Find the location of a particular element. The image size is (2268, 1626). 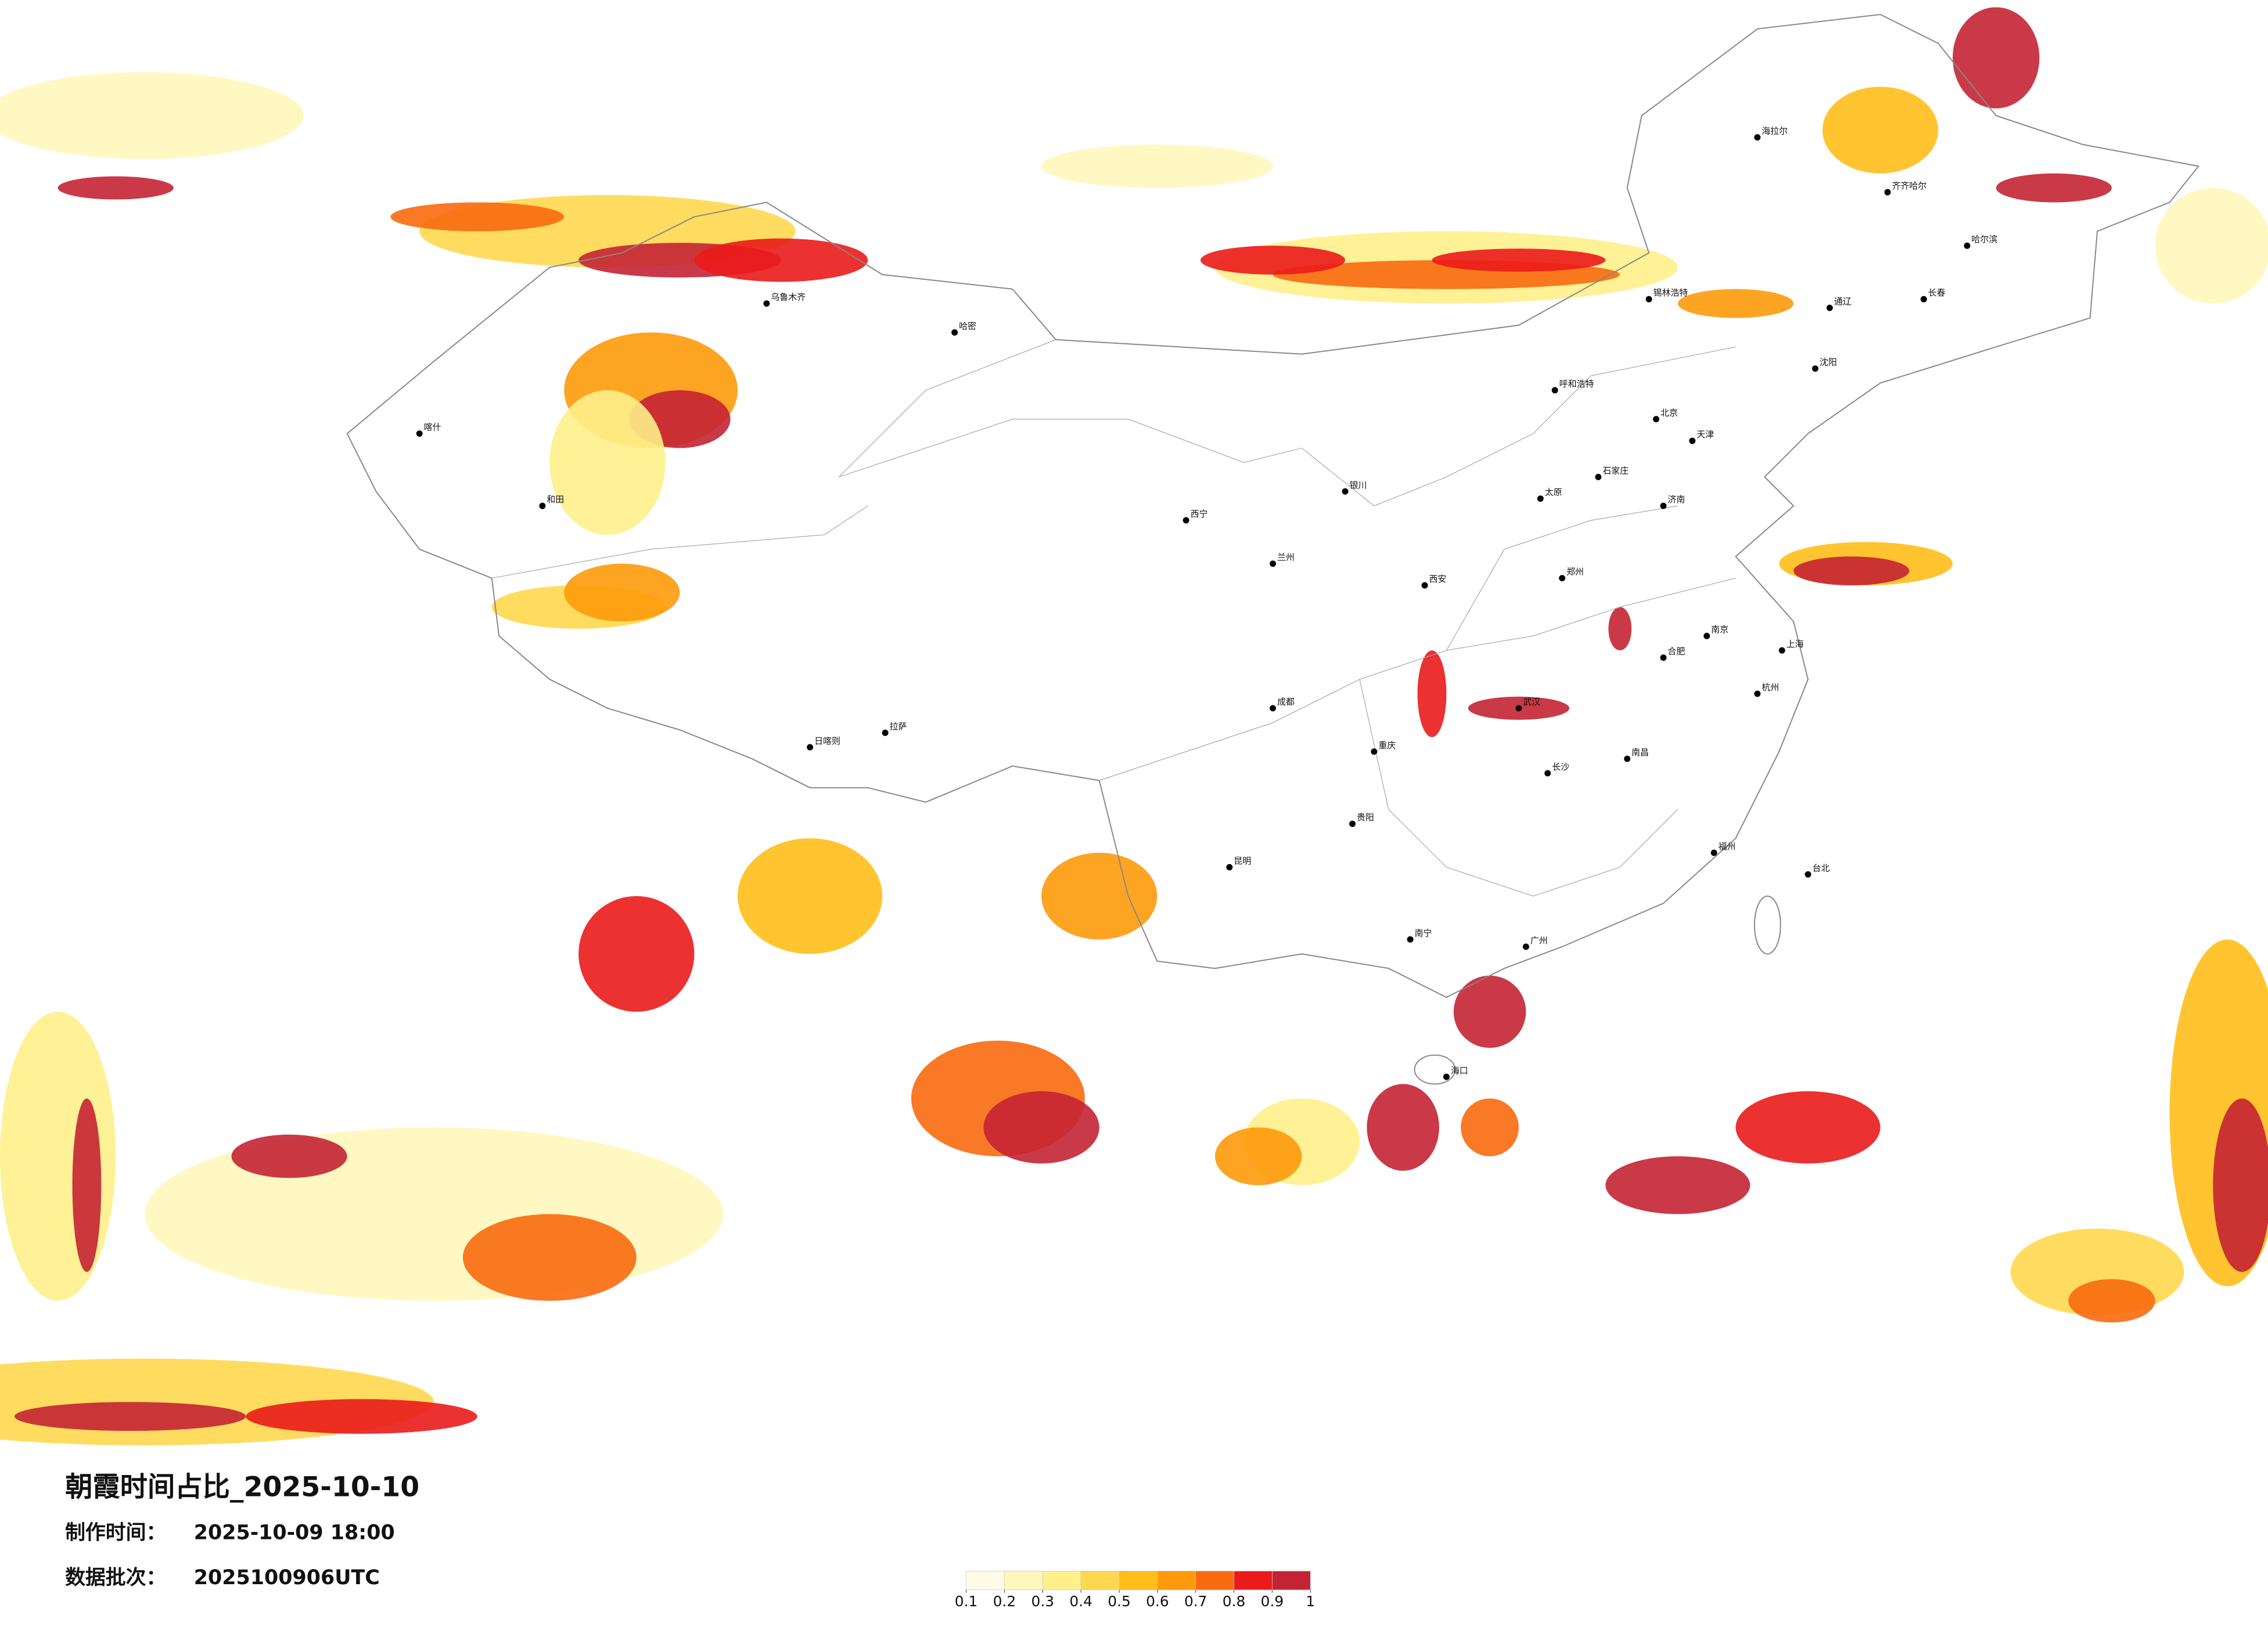

city-label: 齐齐哈尔 is located at coordinates (1909, 186).